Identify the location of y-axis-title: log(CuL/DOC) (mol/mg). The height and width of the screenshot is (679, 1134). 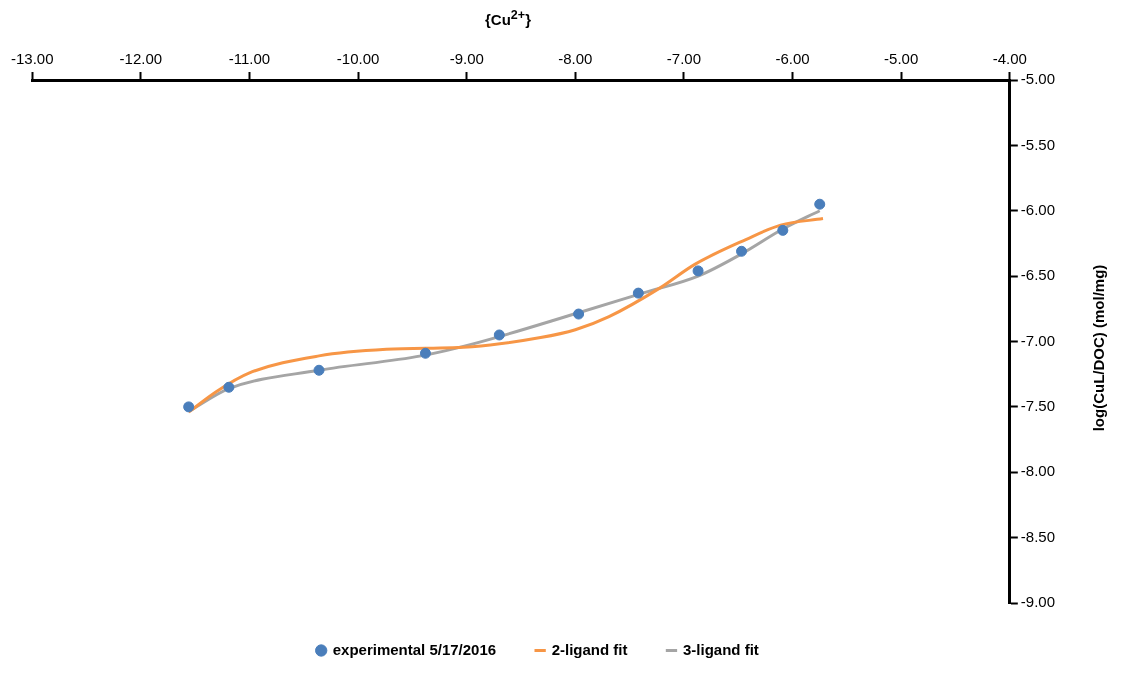
(1098, 348).